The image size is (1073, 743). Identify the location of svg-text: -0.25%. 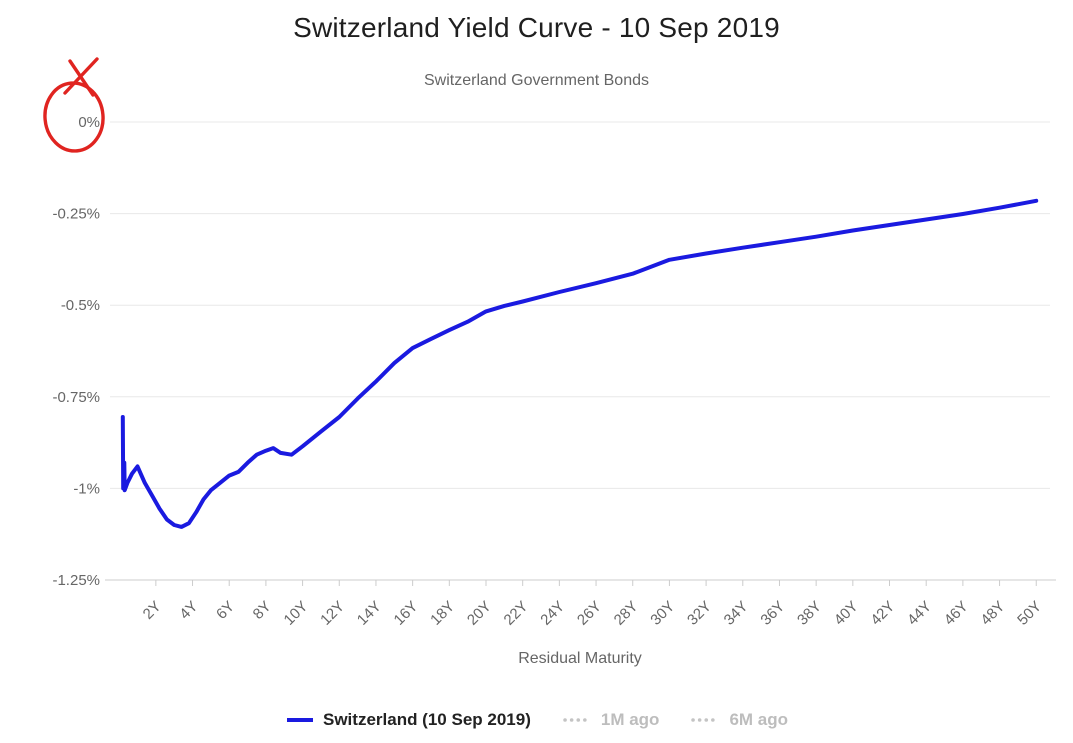
(76, 214).